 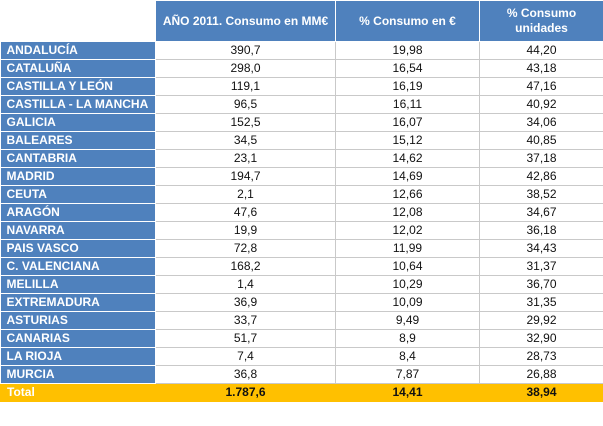 I want to click on region-name: ARAGÓN, so click(x=78, y=212).